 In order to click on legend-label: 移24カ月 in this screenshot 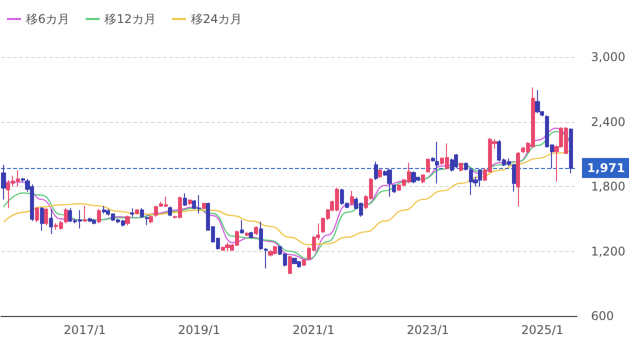, I will do `click(216, 19)`.